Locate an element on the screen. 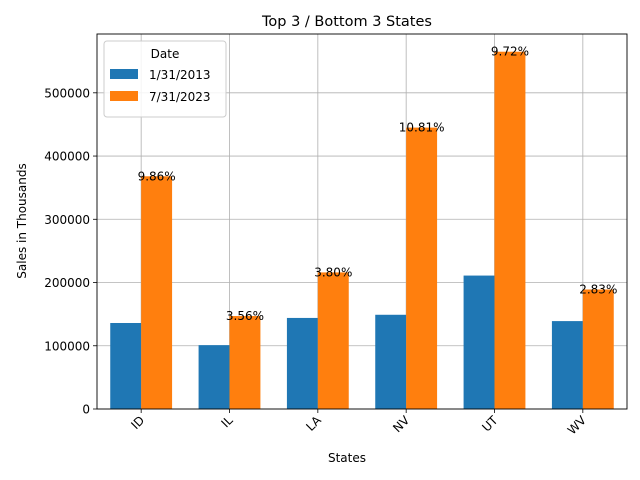 The width and height of the screenshot is (640, 480). bar-la-7-31-2023 is located at coordinates (333, 340).